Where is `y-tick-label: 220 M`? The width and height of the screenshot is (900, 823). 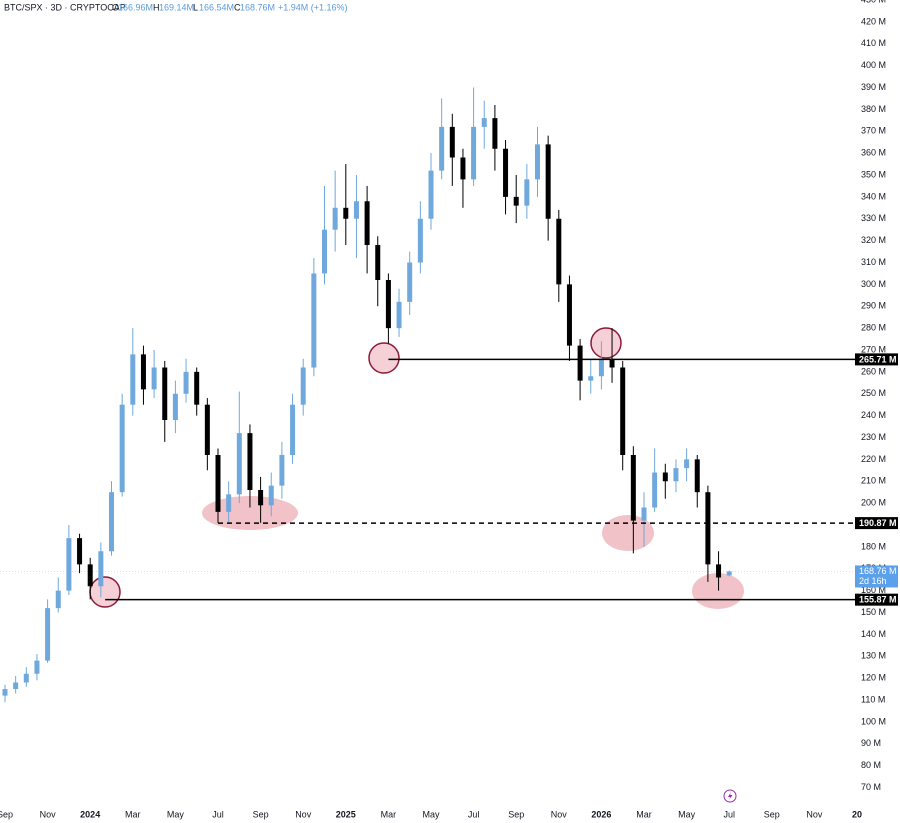 y-tick-label: 220 M is located at coordinates (873, 459).